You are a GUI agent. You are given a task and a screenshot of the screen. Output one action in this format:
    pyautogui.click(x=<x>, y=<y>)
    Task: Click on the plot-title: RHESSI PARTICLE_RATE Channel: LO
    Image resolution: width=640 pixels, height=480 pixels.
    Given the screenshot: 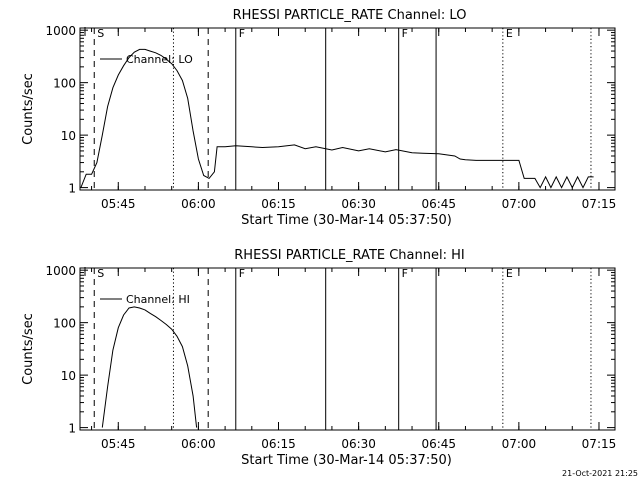 What is the action you would take?
    pyautogui.click(x=350, y=15)
    